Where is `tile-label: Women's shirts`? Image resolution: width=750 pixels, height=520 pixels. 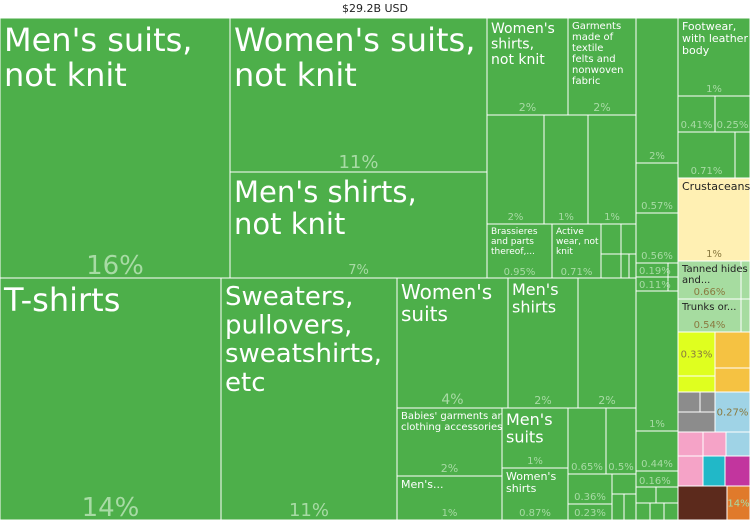 tile-label: Women's shirts is located at coordinates (531, 482).